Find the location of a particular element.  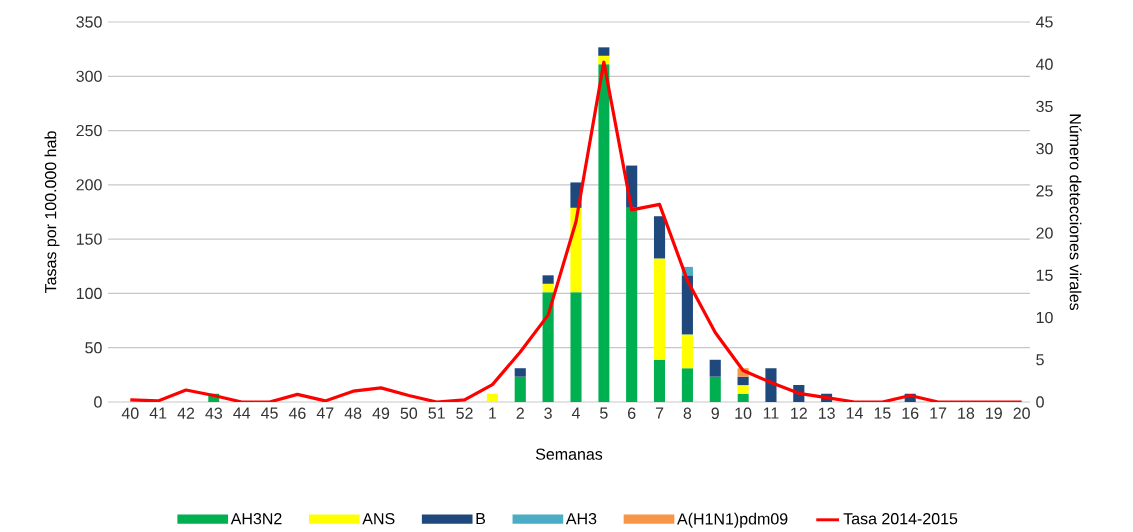

x-tick-label: 2 is located at coordinates (520, 413).